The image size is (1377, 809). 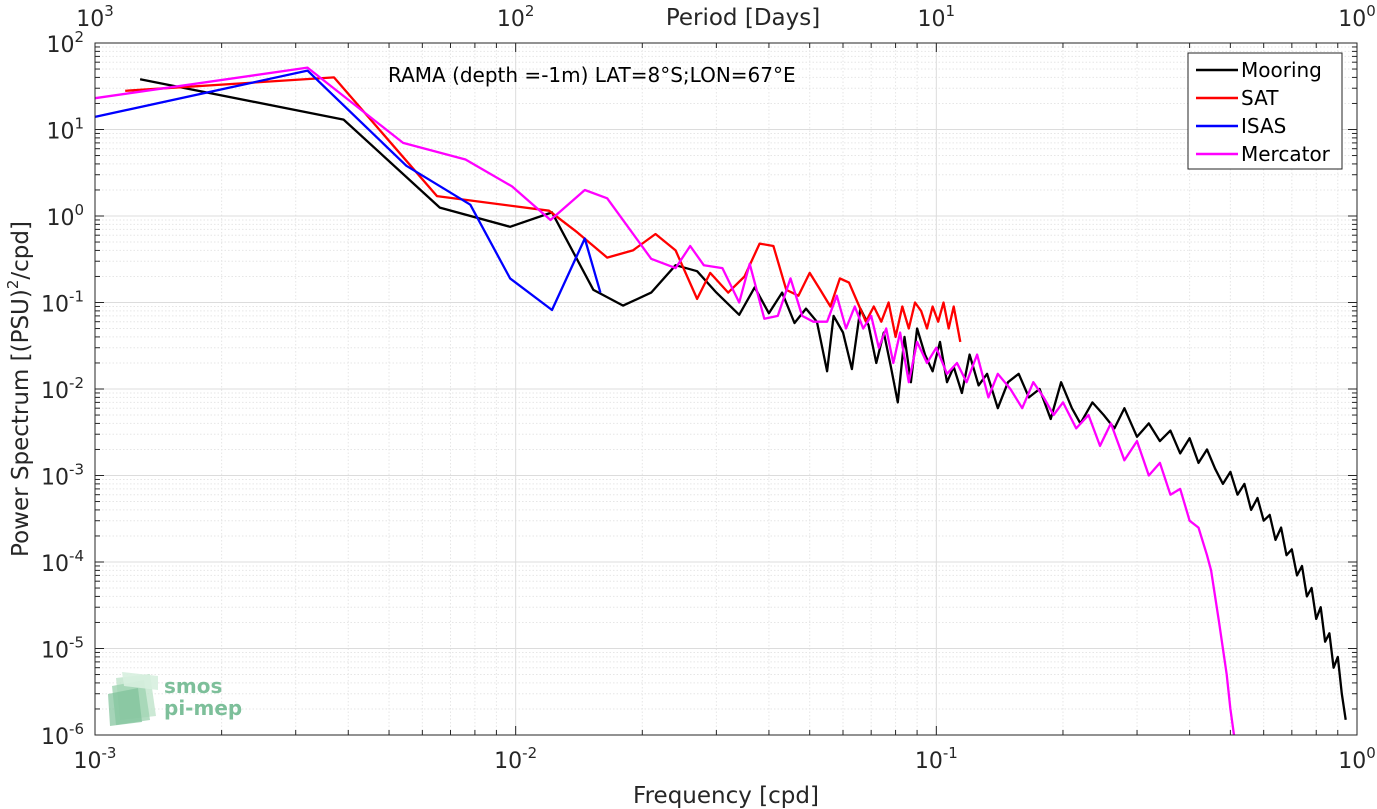 I want to click on x-tick-label: 10⁻¹, so click(x=936, y=759).